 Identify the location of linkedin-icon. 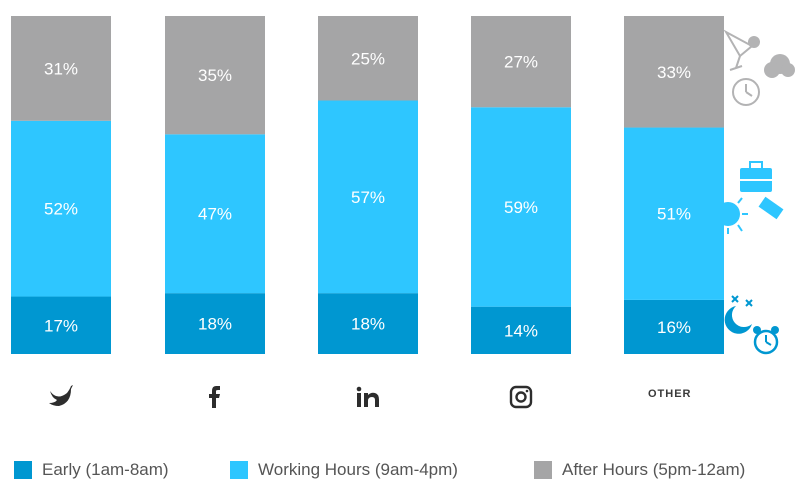
(367, 396).